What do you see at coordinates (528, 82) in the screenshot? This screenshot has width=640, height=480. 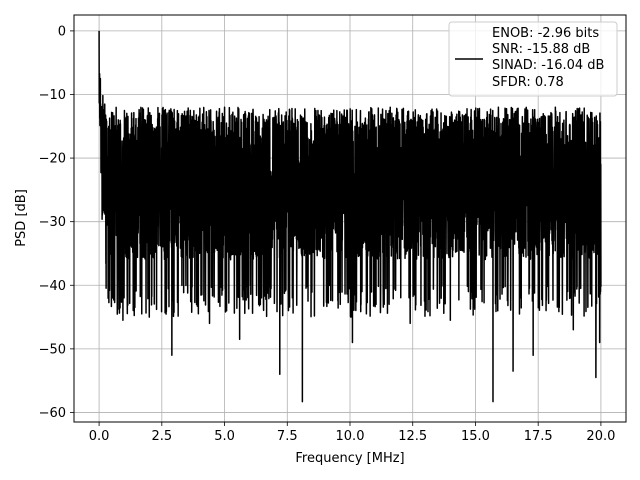 I see `legend-sfdr: SFDR: 0.78` at bounding box center [528, 82].